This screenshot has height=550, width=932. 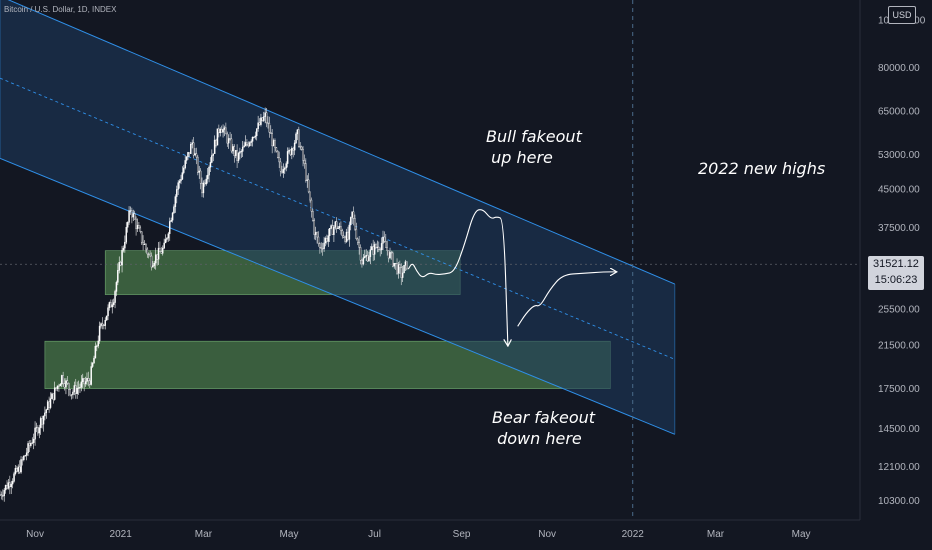 What do you see at coordinates (899, 346) in the screenshot?
I see `y-tick-label: 21500.00` at bounding box center [899, 346].